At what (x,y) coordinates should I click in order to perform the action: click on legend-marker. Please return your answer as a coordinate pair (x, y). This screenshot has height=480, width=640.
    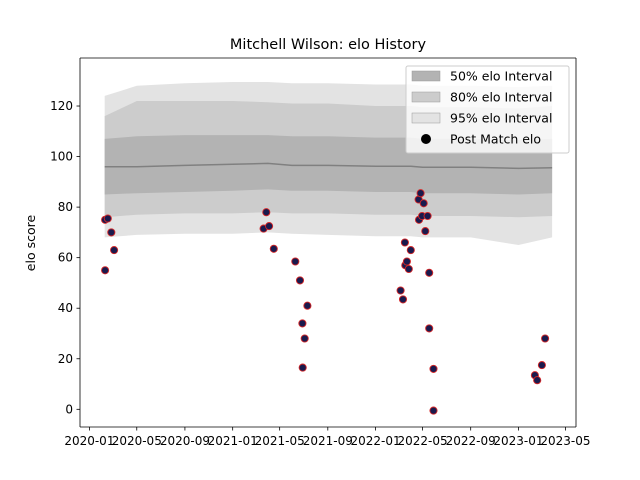
    Looking at the image, I should click on (426, 139).